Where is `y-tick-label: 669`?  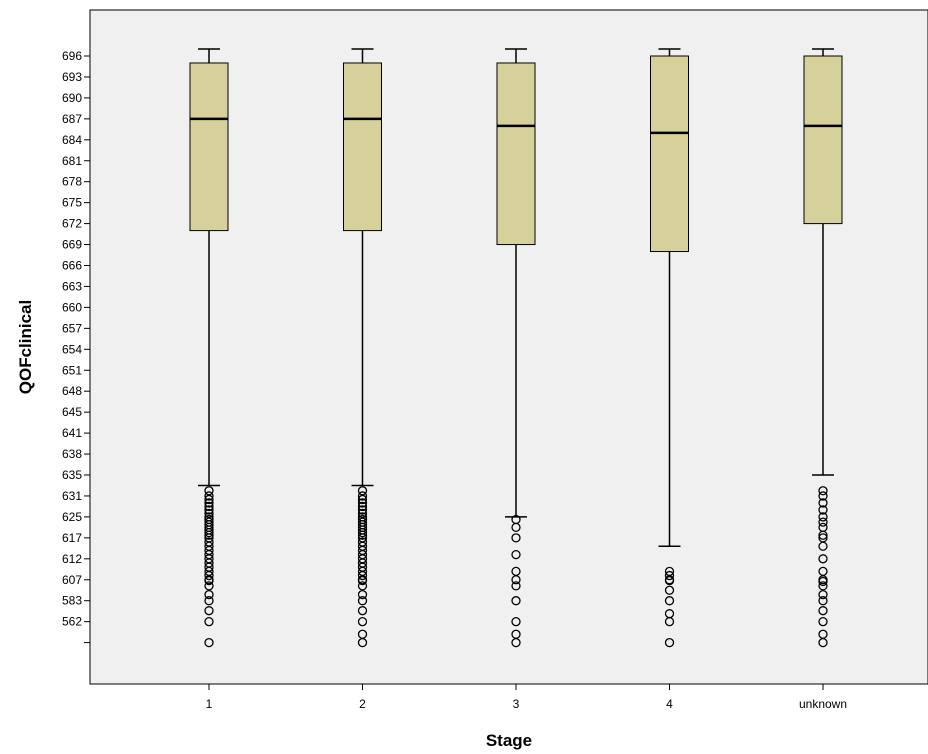
y-tick-label: 669 is located at coordinates (72, 245).